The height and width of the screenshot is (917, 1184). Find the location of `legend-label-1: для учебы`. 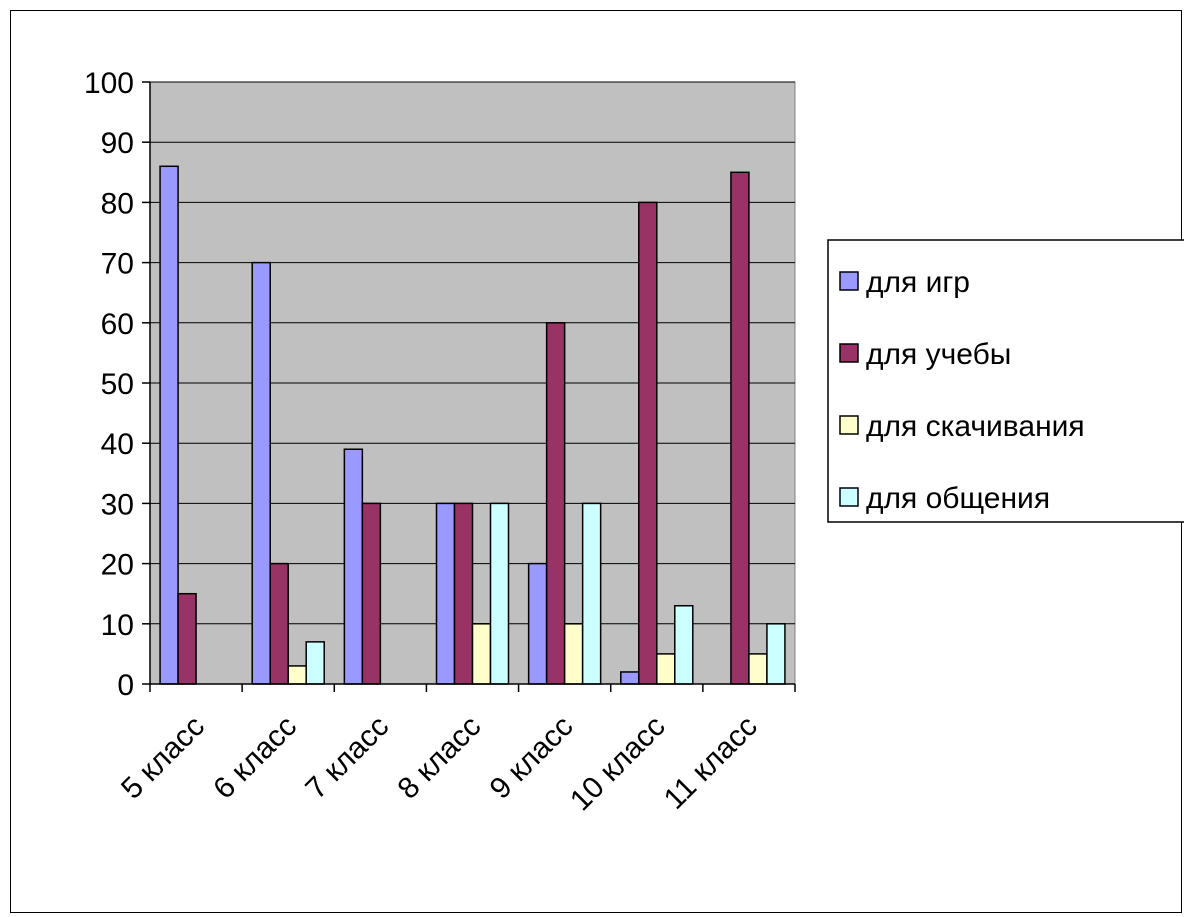

legend-label-1: для учебы is located at coordinates (938, 354).